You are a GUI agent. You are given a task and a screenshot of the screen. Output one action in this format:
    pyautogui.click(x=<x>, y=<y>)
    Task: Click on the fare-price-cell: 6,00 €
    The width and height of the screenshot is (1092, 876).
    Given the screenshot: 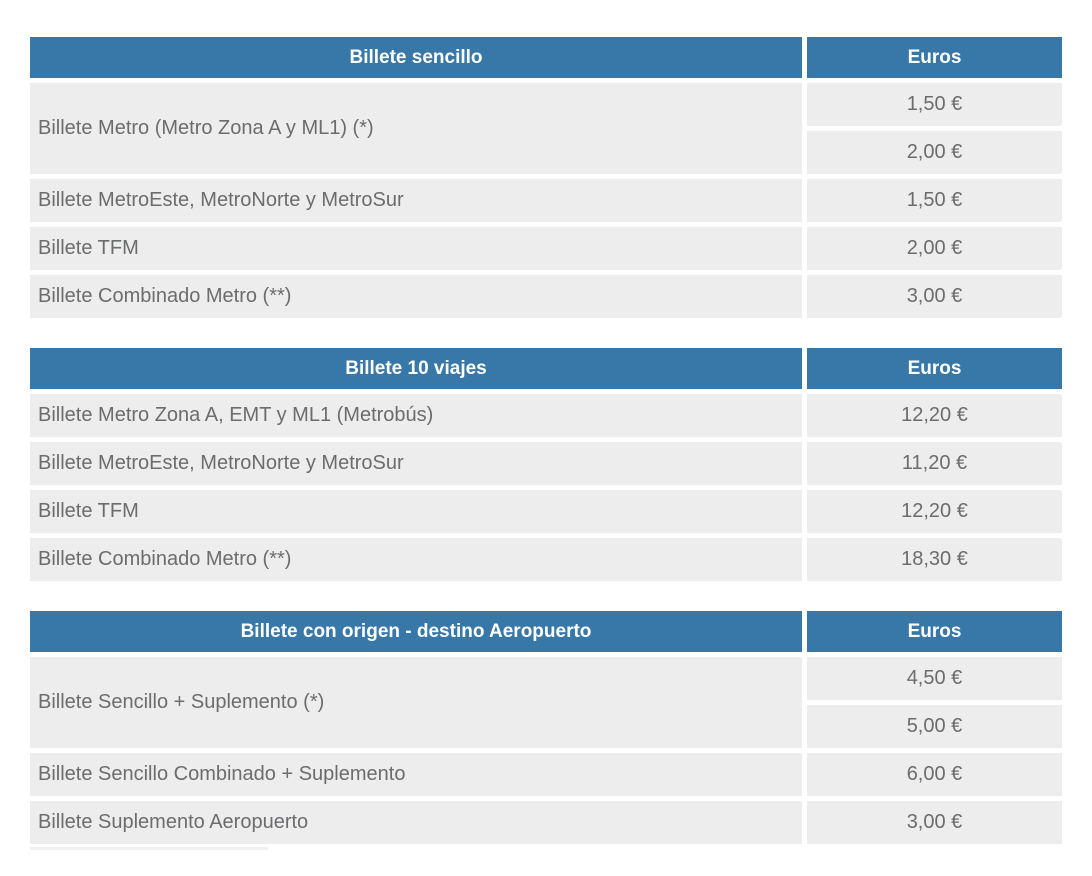 What is the action you would take?
    pyautogui.click(x=934, y=774)
    